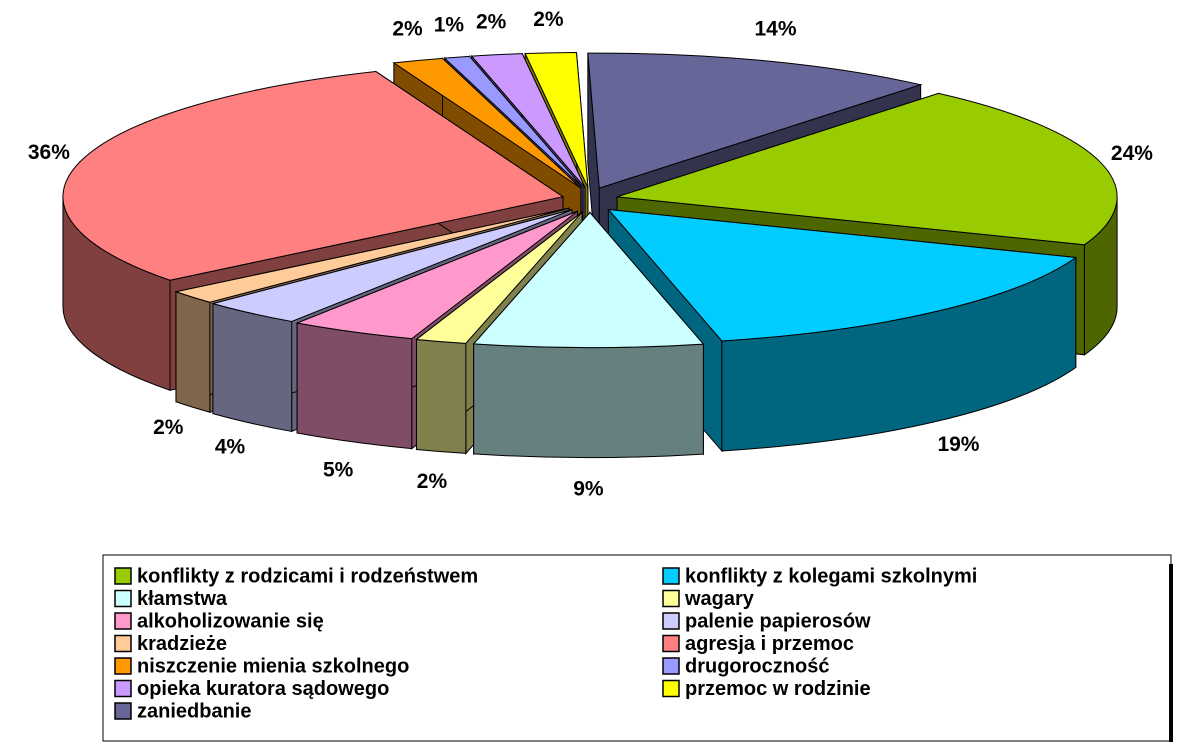 The image size is (1190, 742). Describe the element at coordinates (831, 576) in the screenshot. I see `legend-label: konflikty z kolegami szkolnymi` at that location.